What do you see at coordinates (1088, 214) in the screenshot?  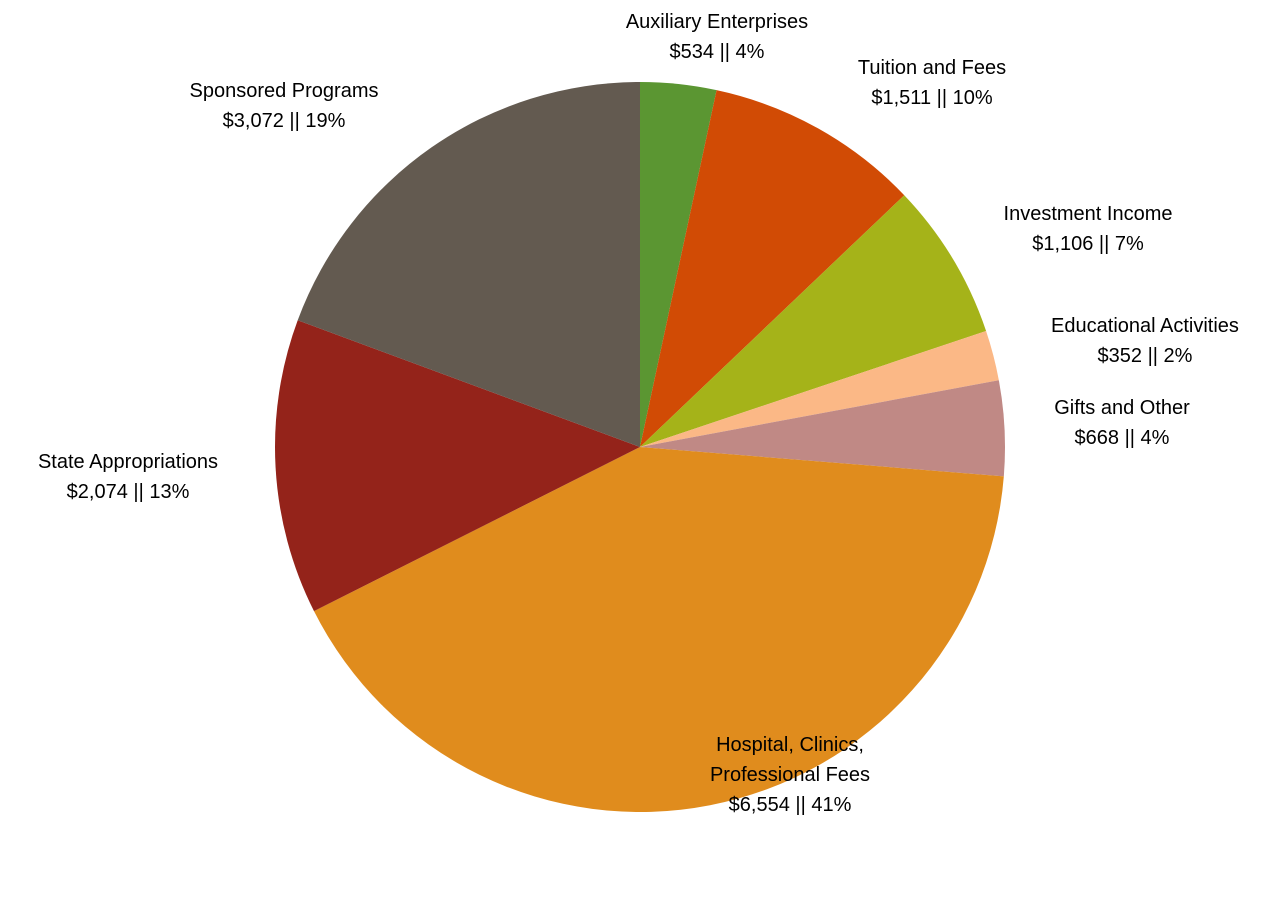 I see `category-label: Investment Income` at bounding box center [1088, 214].